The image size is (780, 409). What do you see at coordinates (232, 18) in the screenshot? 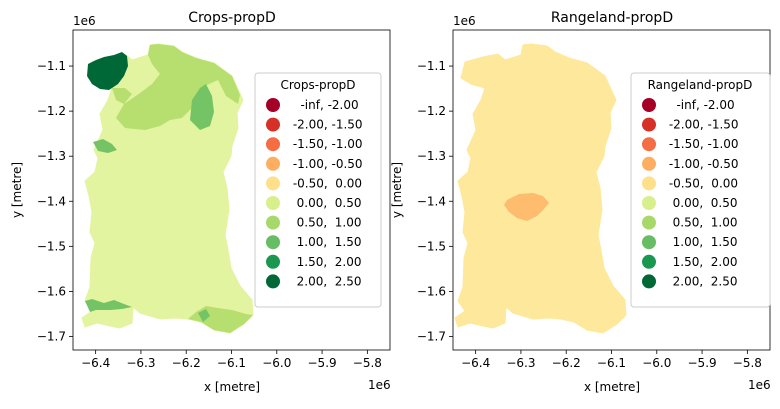
I see `crops-map-title: Crops-propD` at bounding box center [232, 18].